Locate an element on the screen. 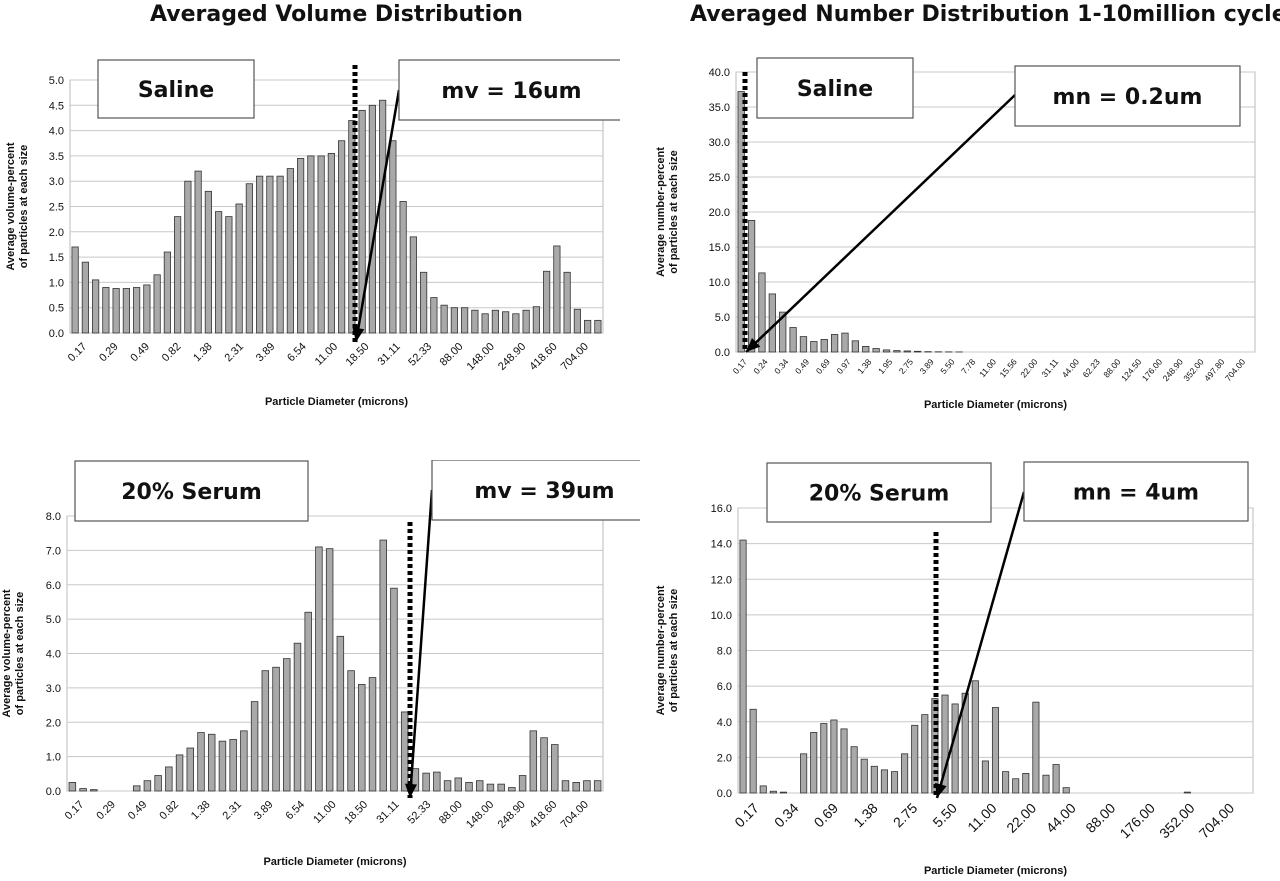 The height and width of the screenshot is (881, 1280). annotation-label: mv = 16um is located at coordinates (511, 91).